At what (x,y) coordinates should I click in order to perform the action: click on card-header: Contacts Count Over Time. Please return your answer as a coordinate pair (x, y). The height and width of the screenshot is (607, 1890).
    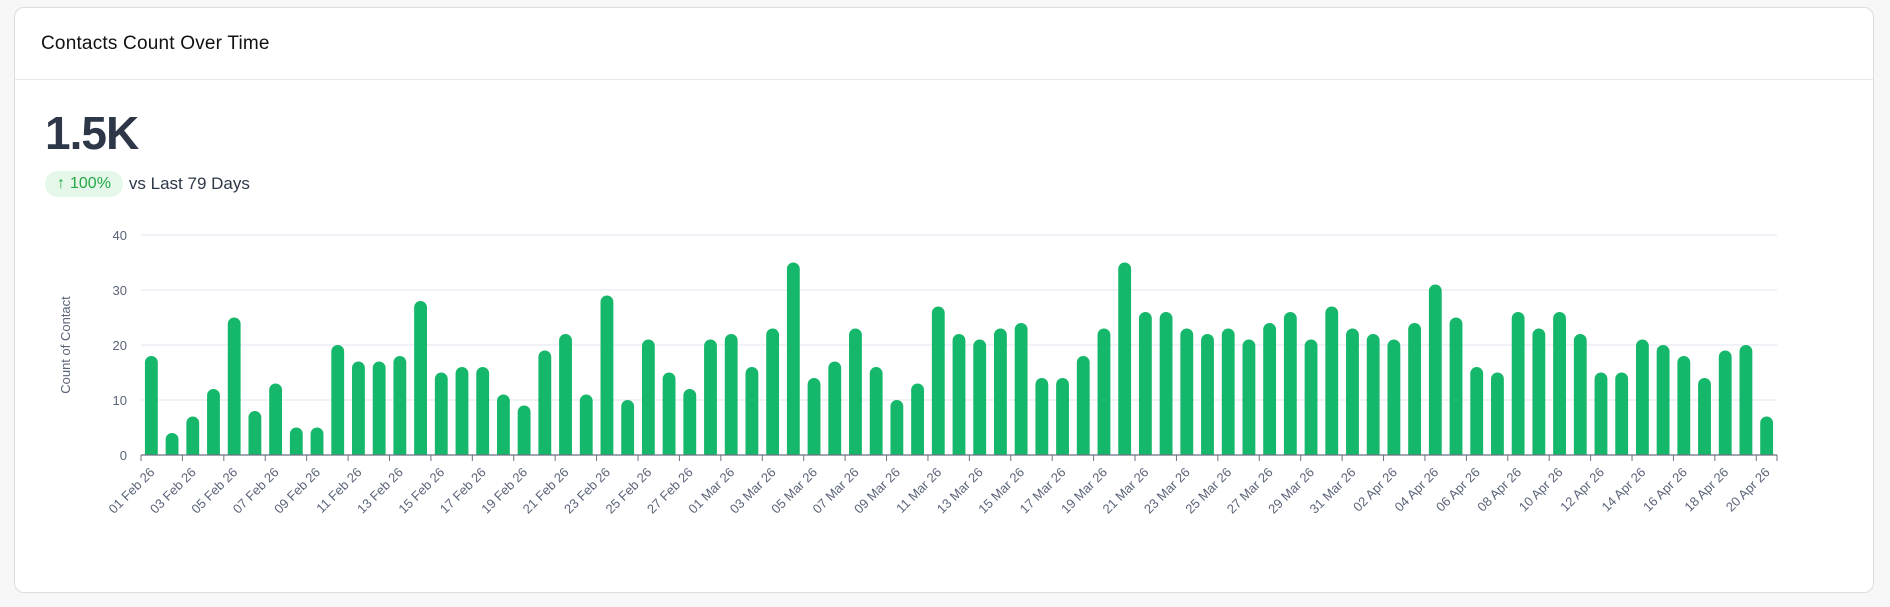
    Looking at the image, I should click on (944, 44).